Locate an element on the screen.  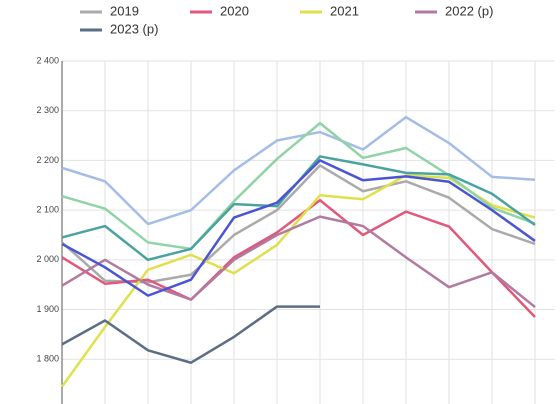
y-tick-label: 2 400 is located at coordinates (47, 60).